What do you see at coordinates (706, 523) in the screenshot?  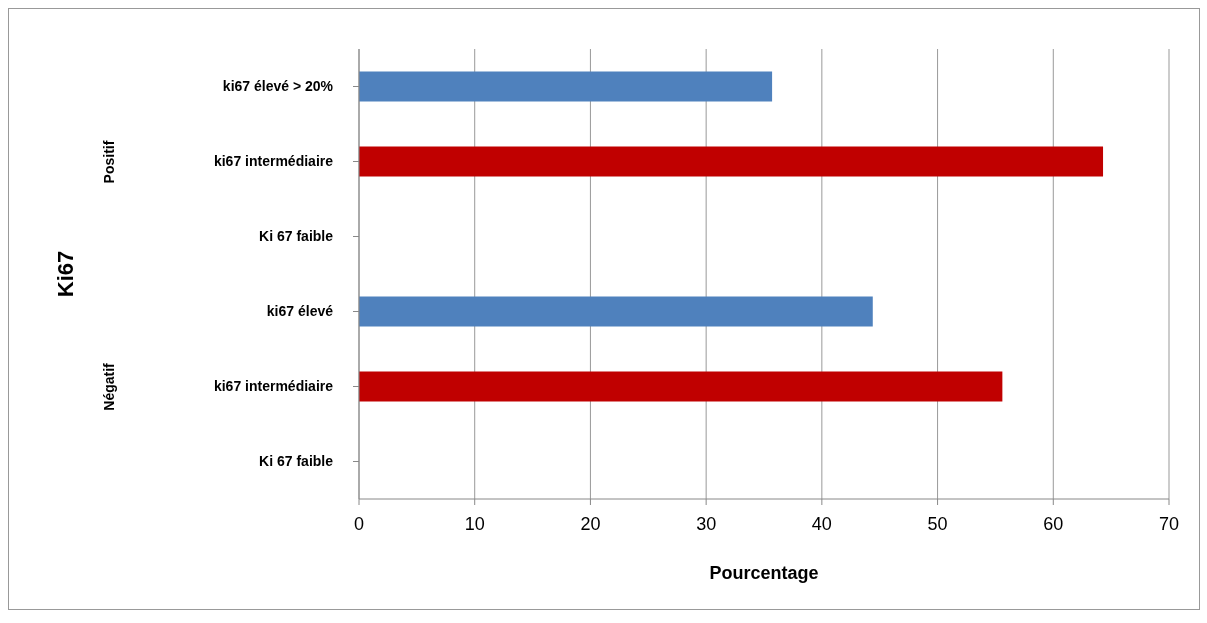 I see `x-tick-label: 30` at bounding box center [706, 523].